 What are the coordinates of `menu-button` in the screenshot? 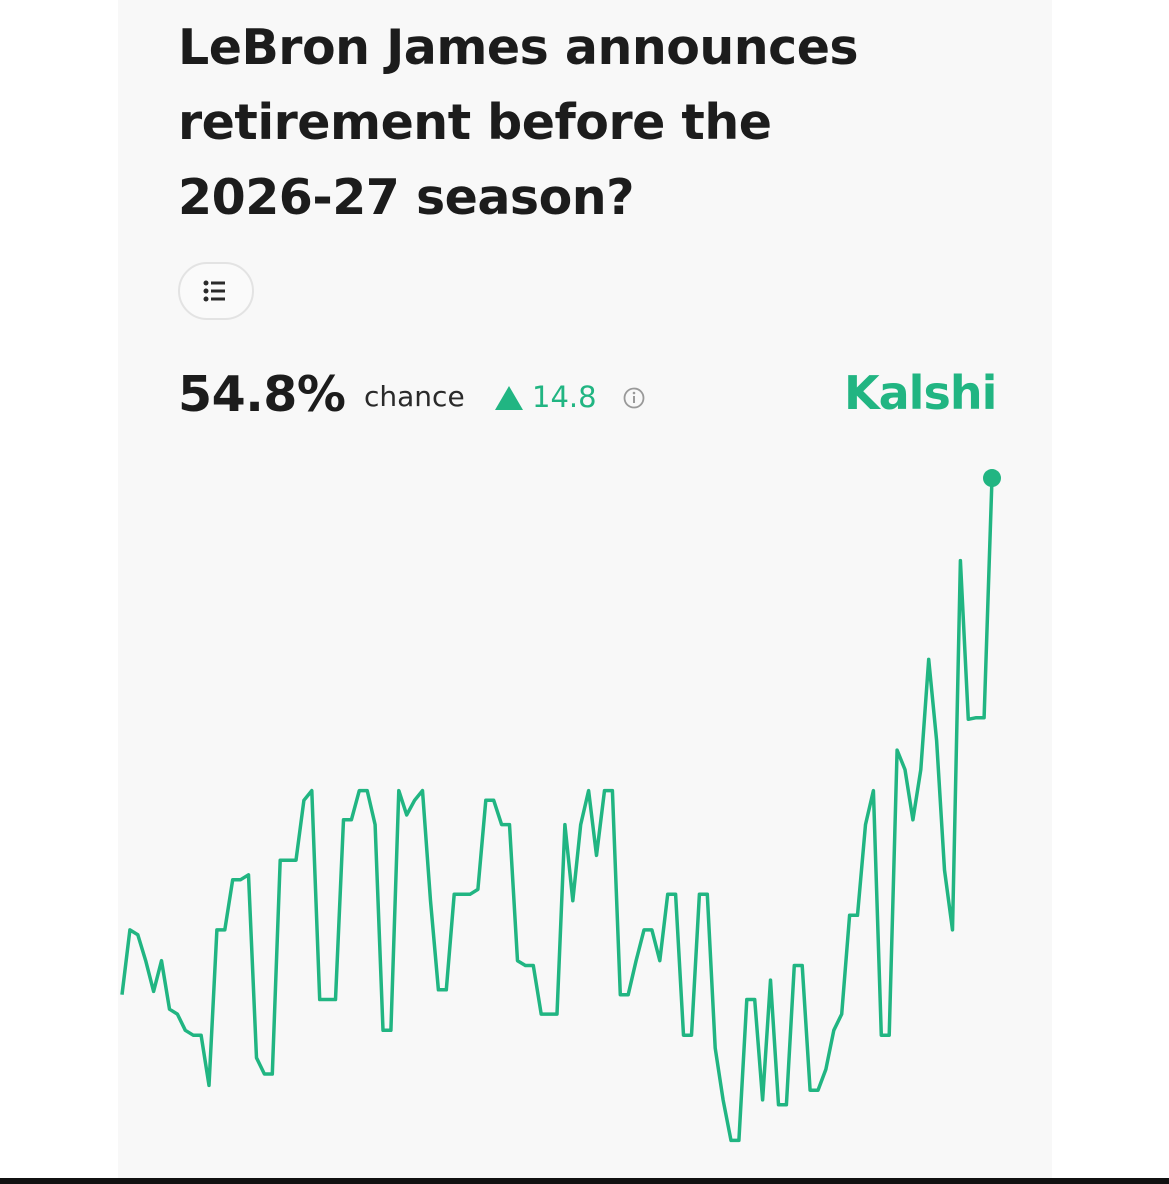 It's located at (216, 291).